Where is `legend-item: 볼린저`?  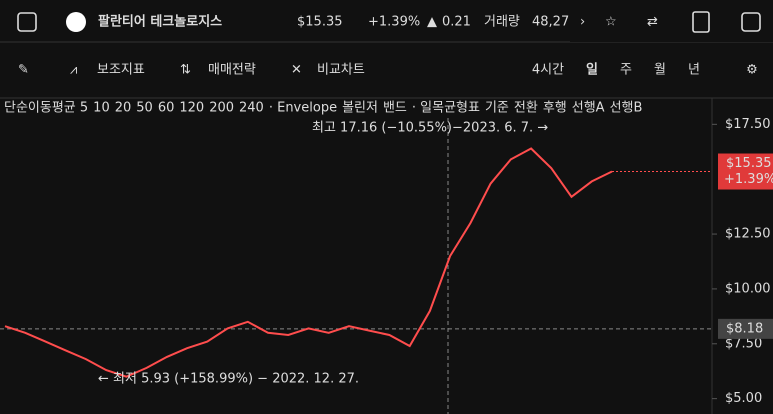 legend-item: 볼린저 is located at coordinates (360, 108).